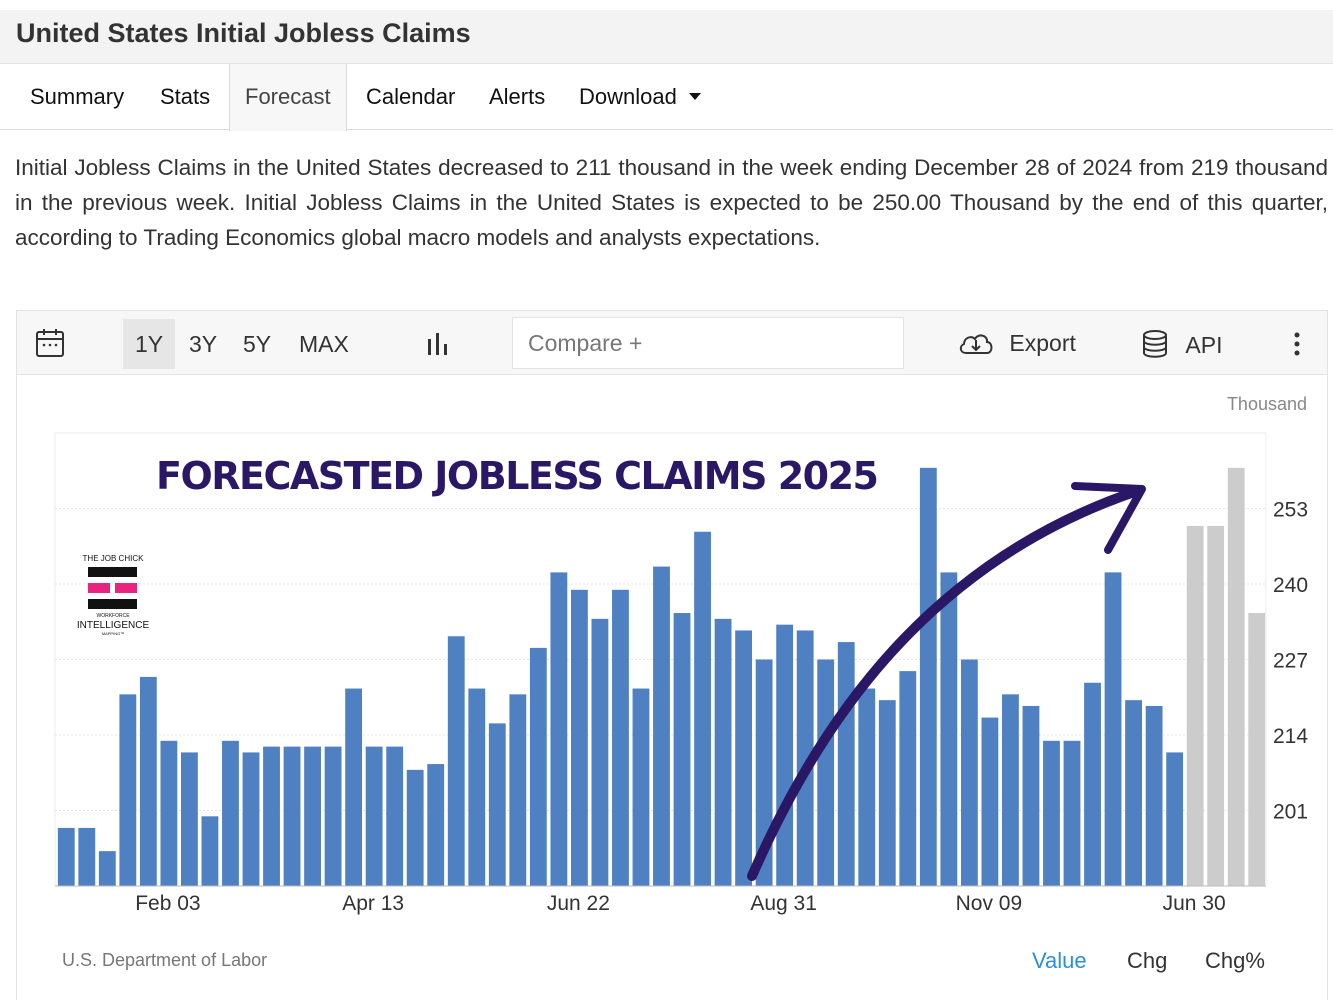  Describe the element at coordinates (149, 344) in the screenshot. I see `range-1y-button: 1Y` at that location.